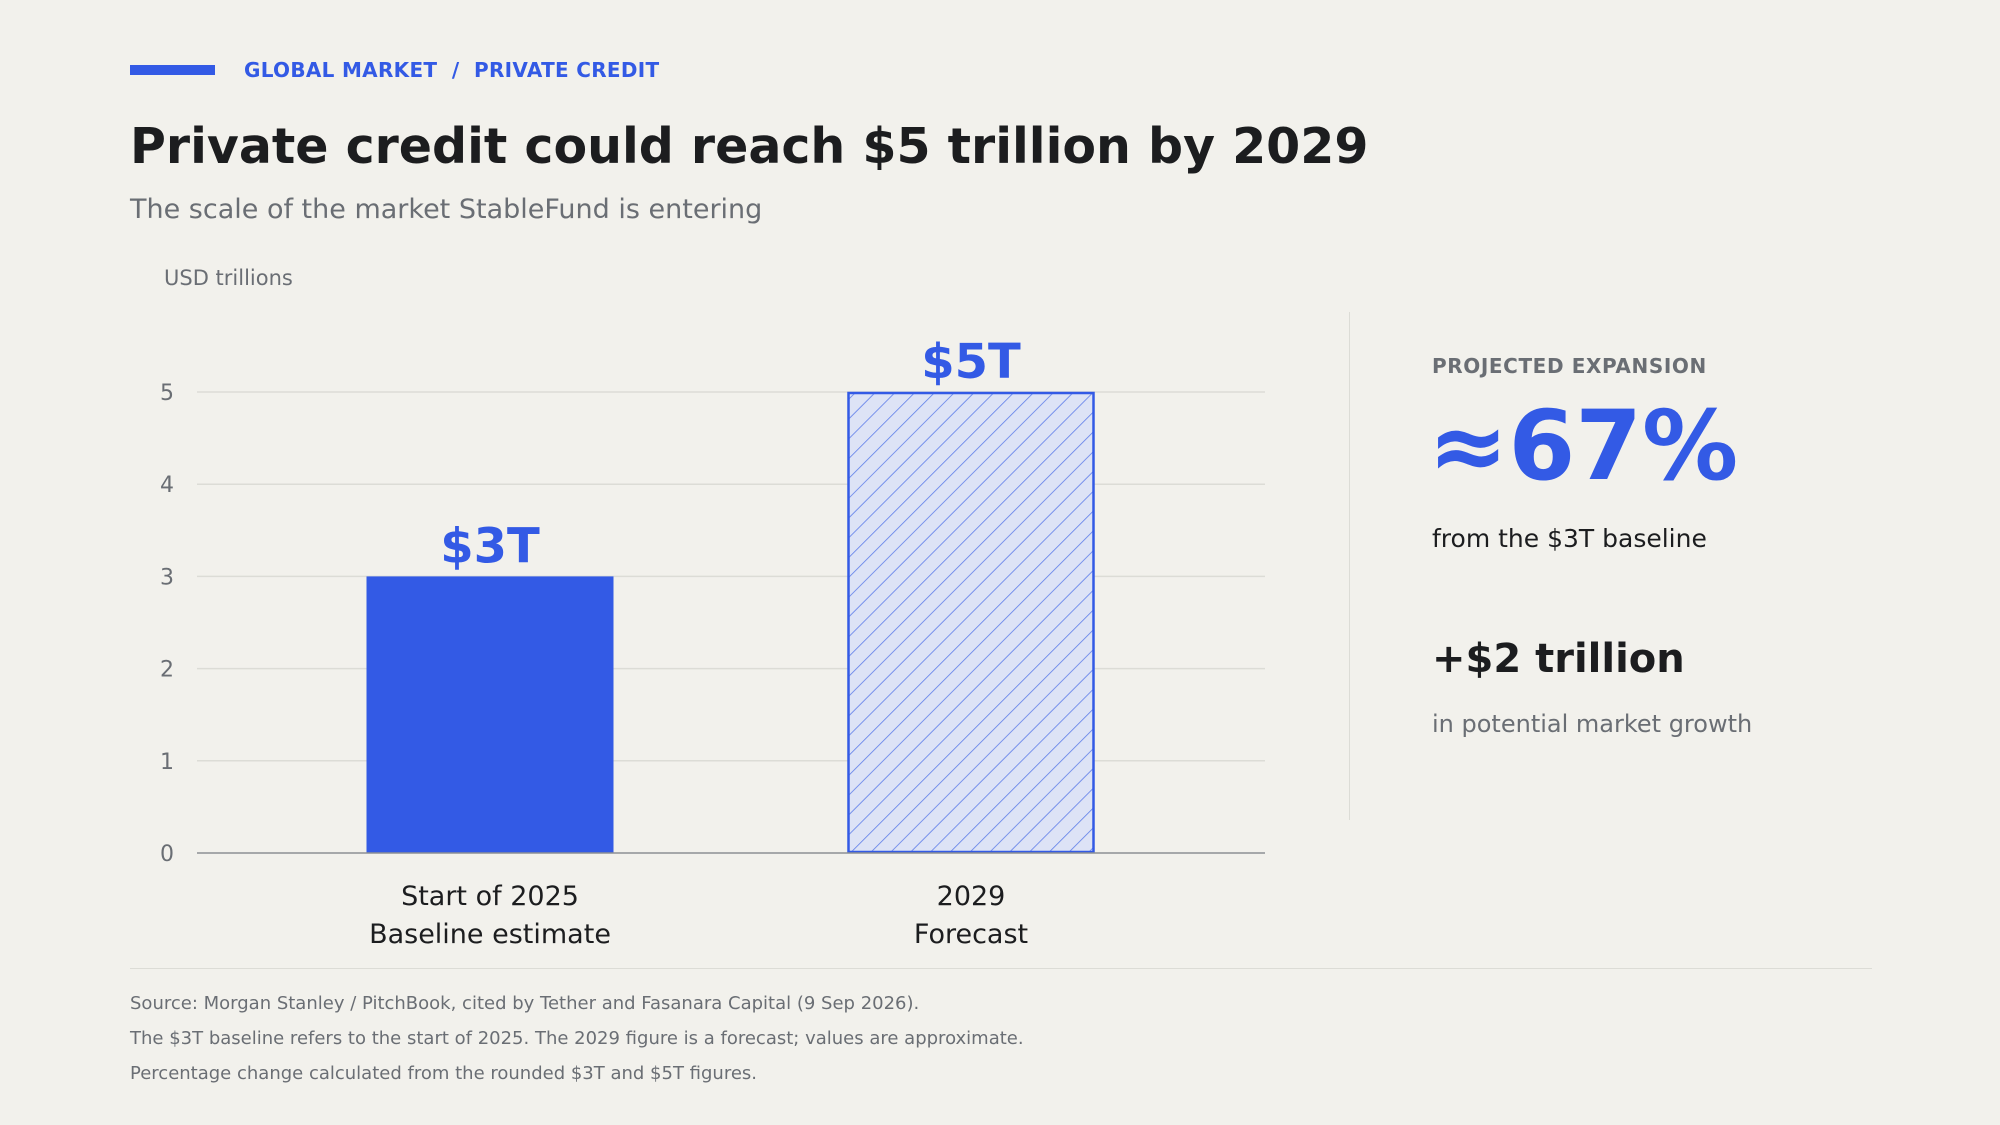  Describe the element at coordinates (167, 670) in the screenshot. I see `y-tick-label: 2` at that location.